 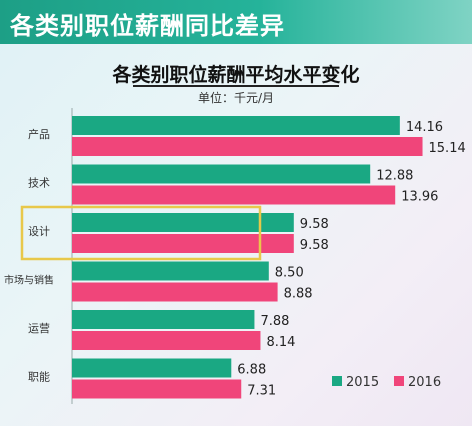 What do you see at coordinates (314, 245) in the screenshot?
I see `data-label-2016-cat-2: 9.58` at bounding box center [314, 245].